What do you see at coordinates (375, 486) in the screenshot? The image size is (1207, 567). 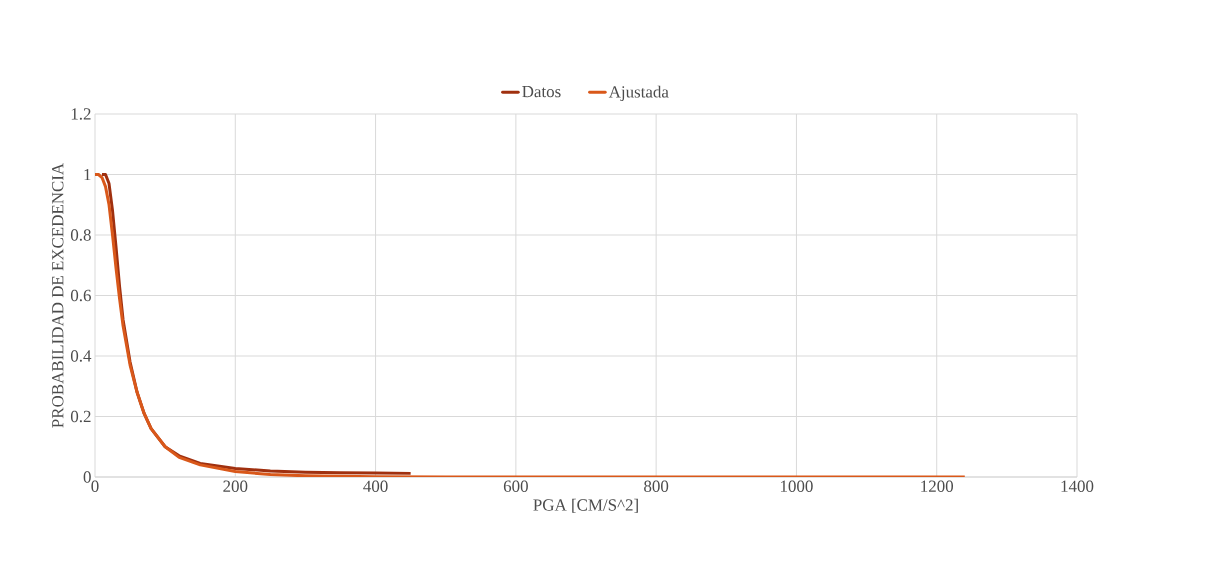 I see `x-tick-label: 400` at bounding box center [375, 486].